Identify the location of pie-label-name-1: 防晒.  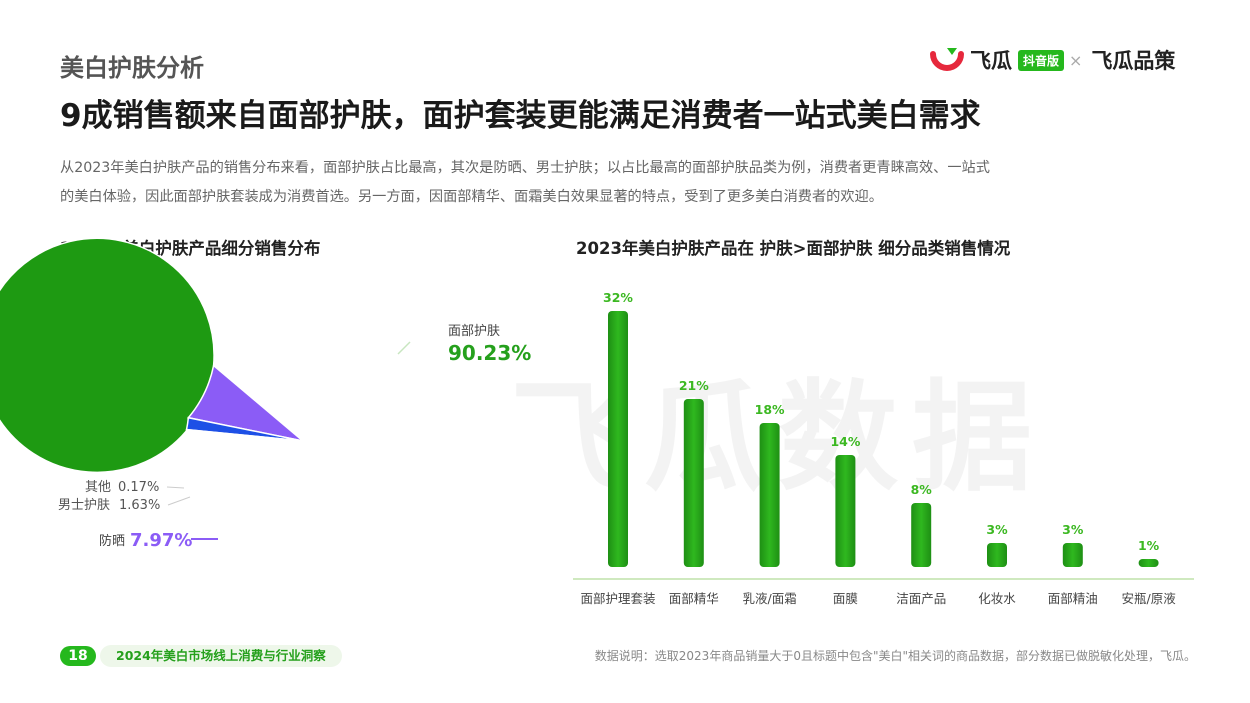
(112, 541).